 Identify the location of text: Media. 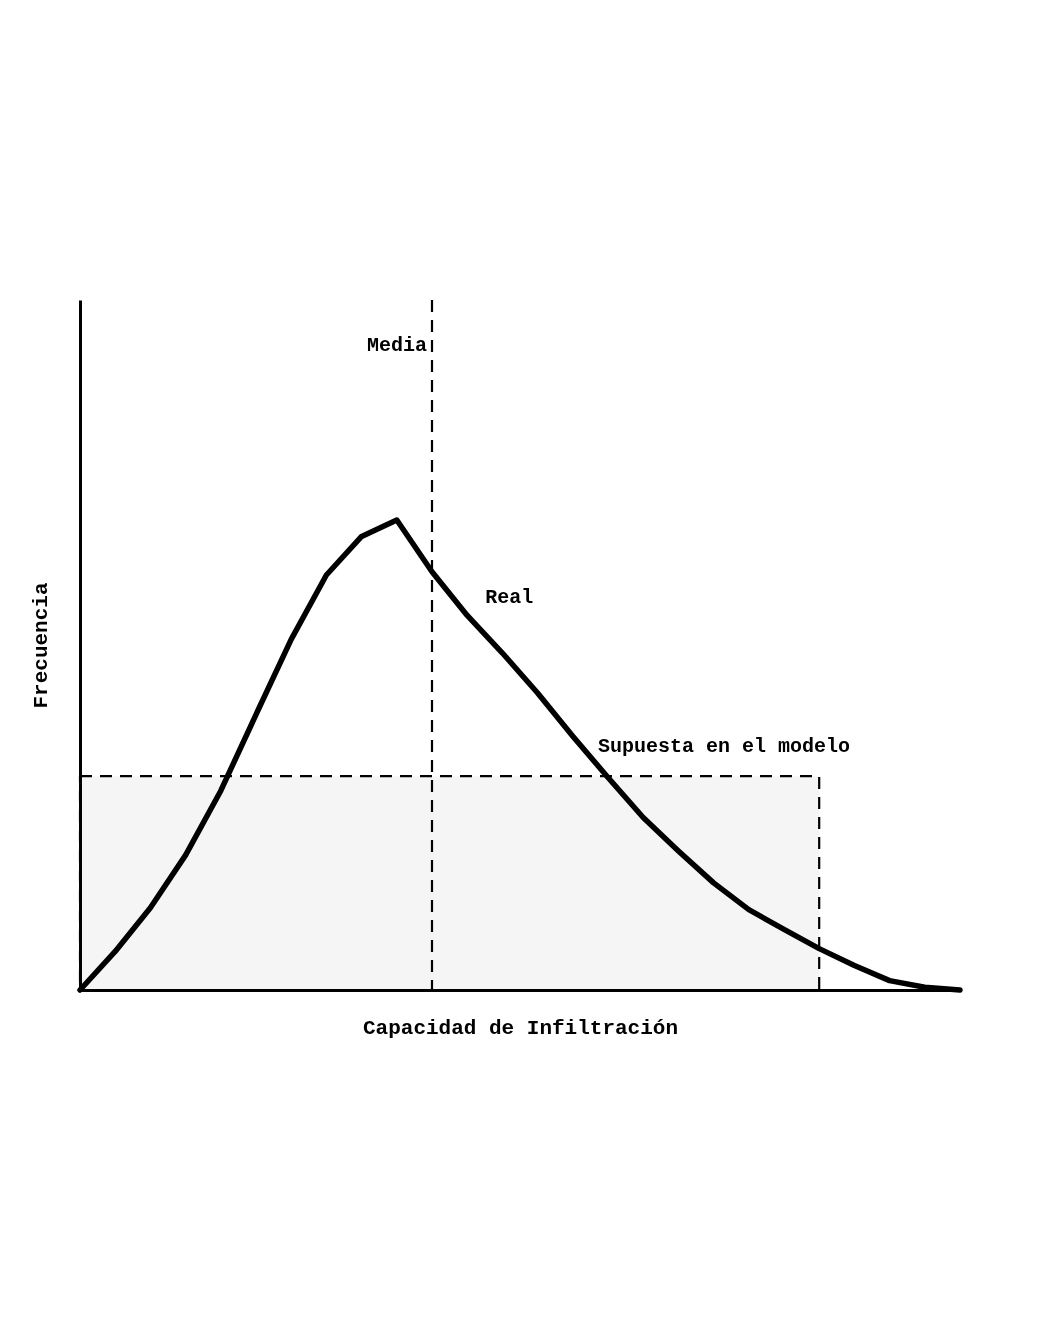
(397, 345).